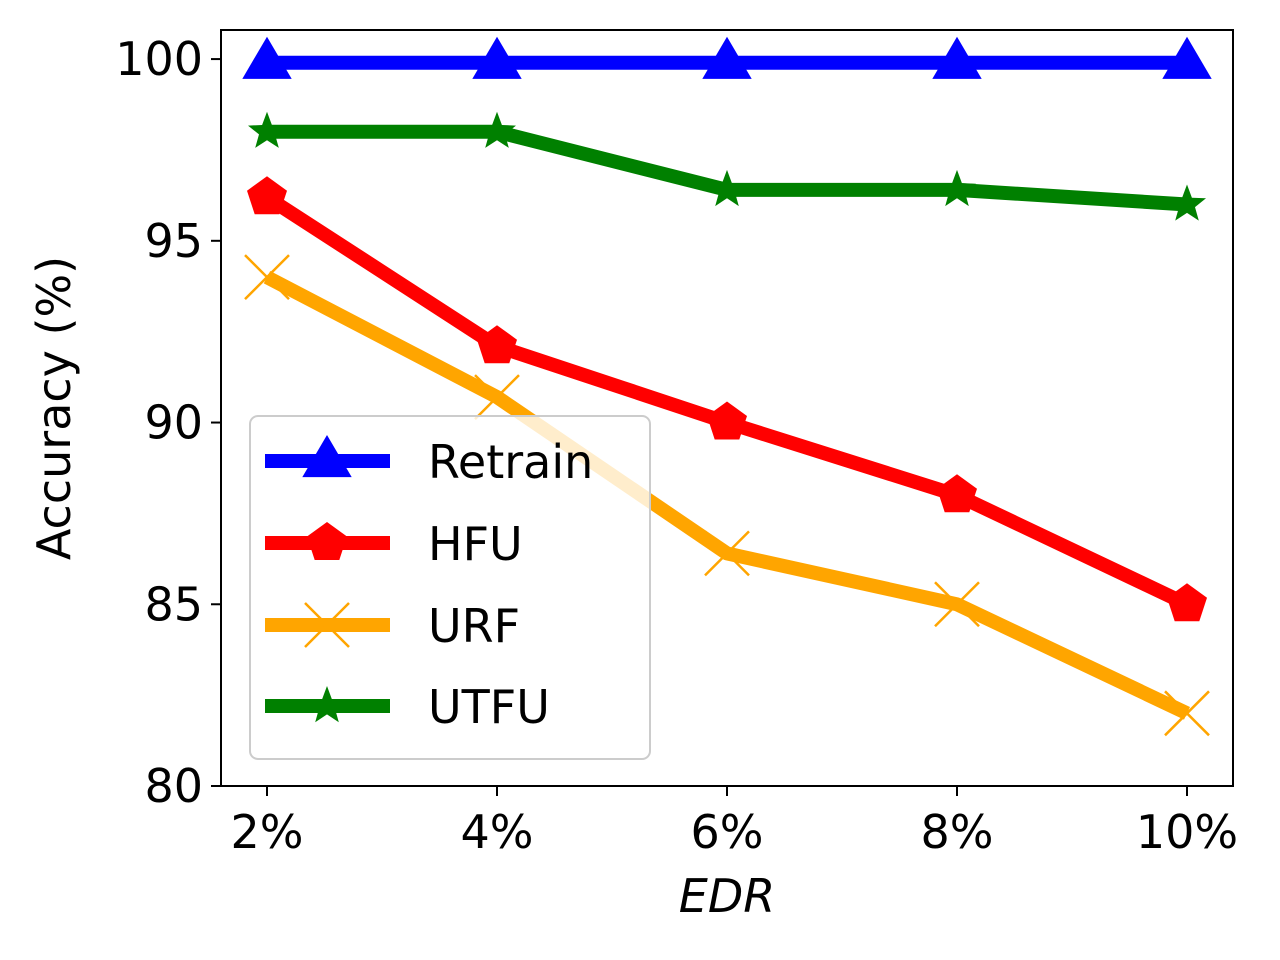 Image resolution: width=1280 pixels, height=960 pixels. I want to click on y-tick-label: 95, so click(173, 241).